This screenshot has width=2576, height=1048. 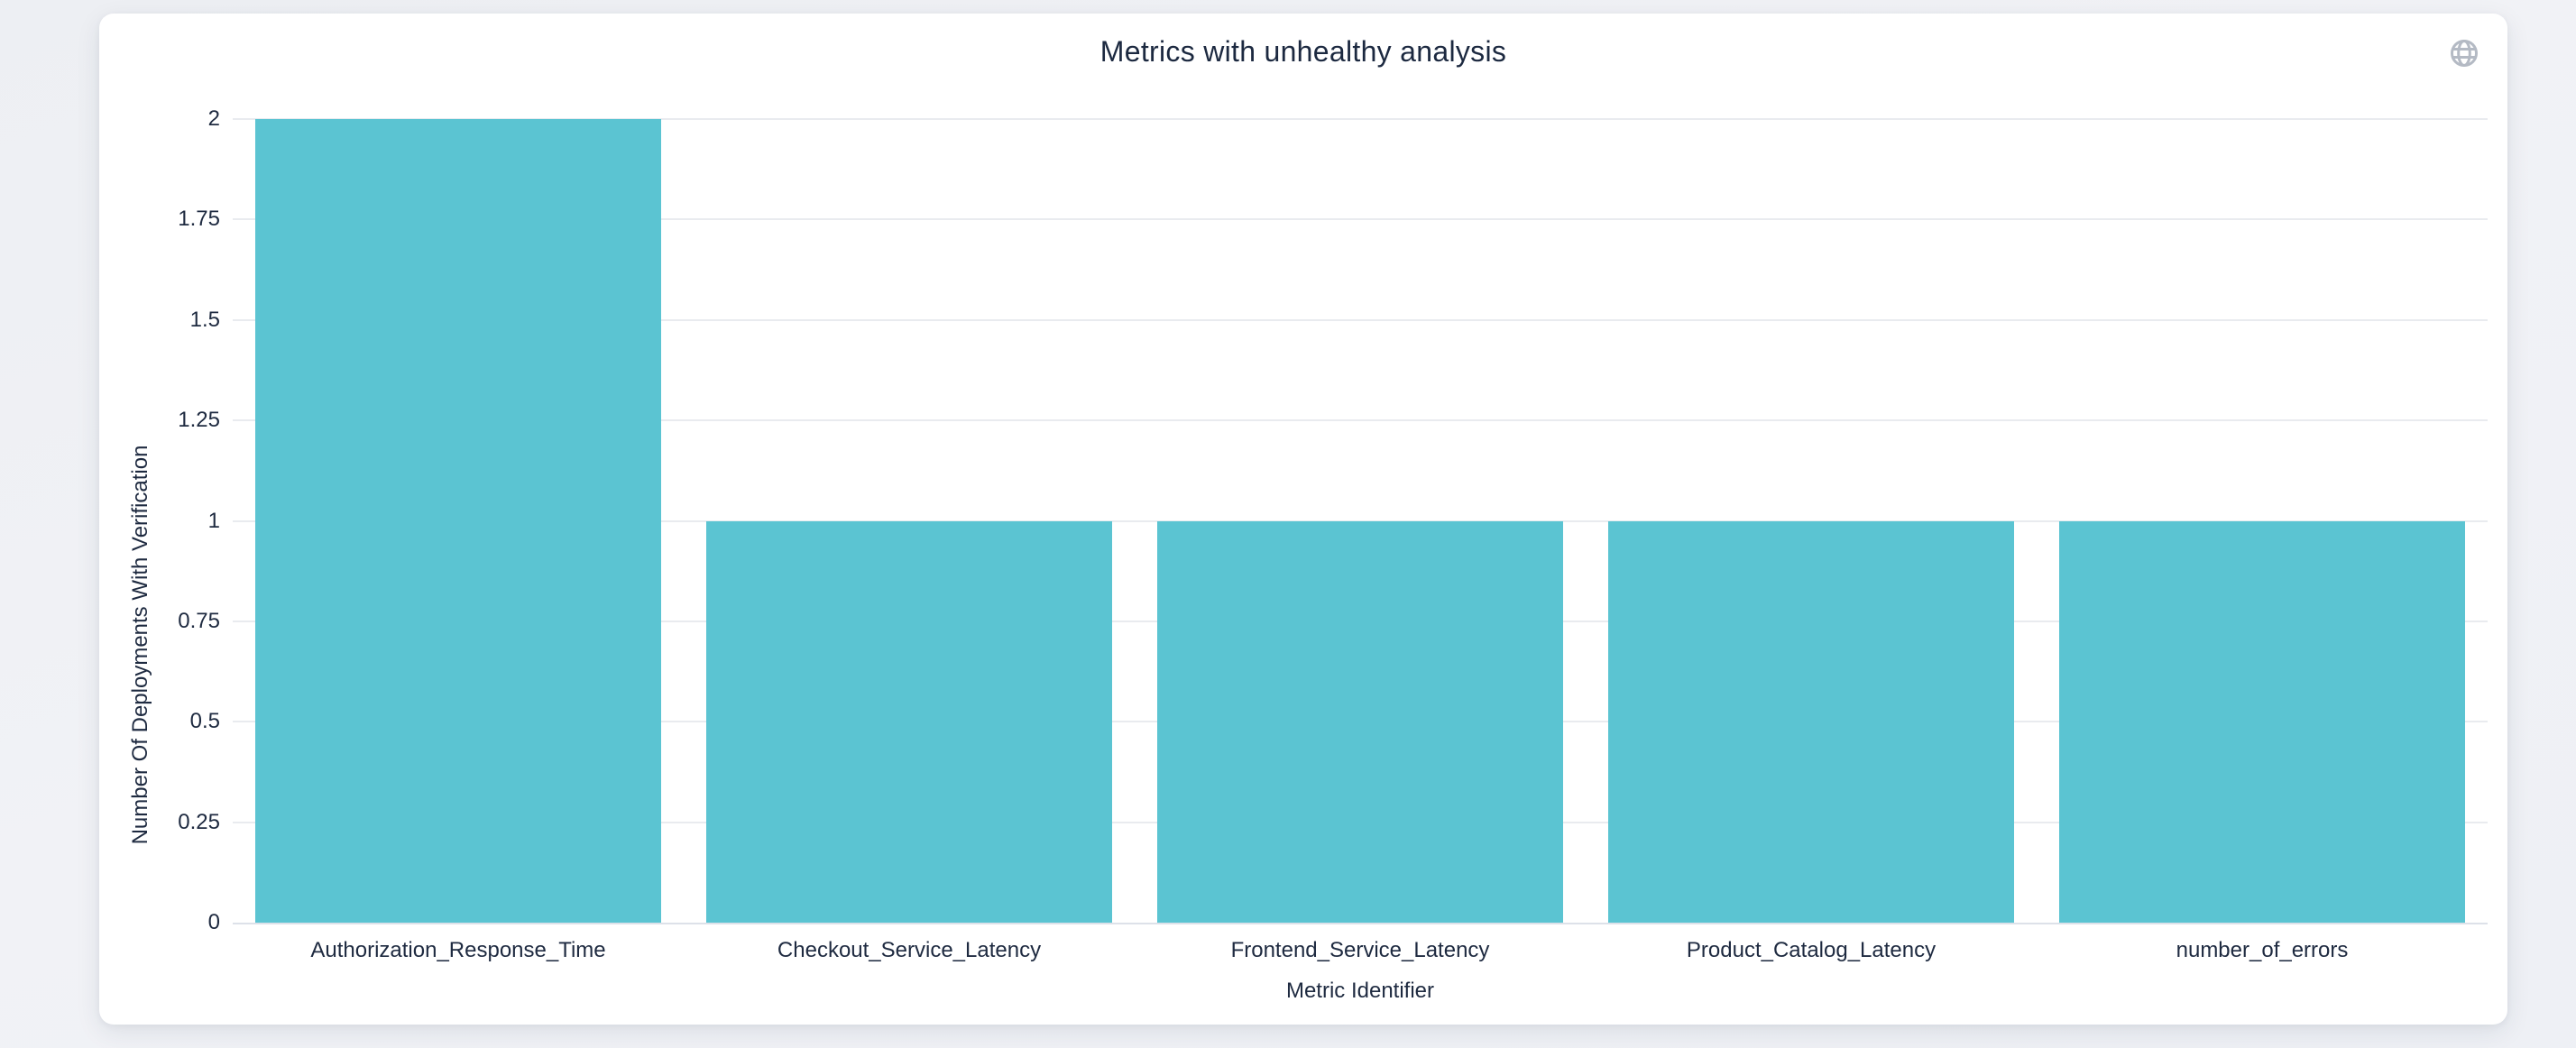 What do you see at coordinates (1360, 991) in the screenshot?
I see `x-axis-title: Metric Identifier` at bounding box center [1360, 991].